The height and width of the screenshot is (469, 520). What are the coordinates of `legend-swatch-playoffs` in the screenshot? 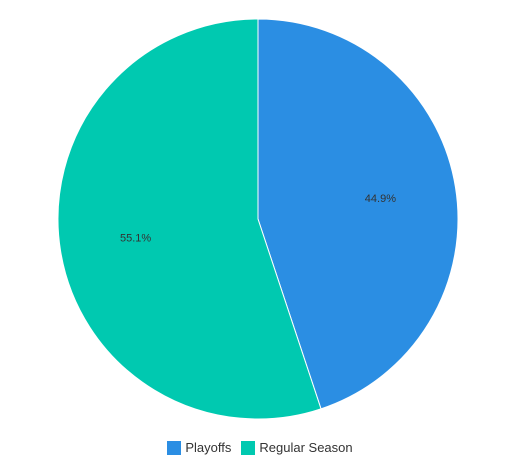 It's located at (174, 447).